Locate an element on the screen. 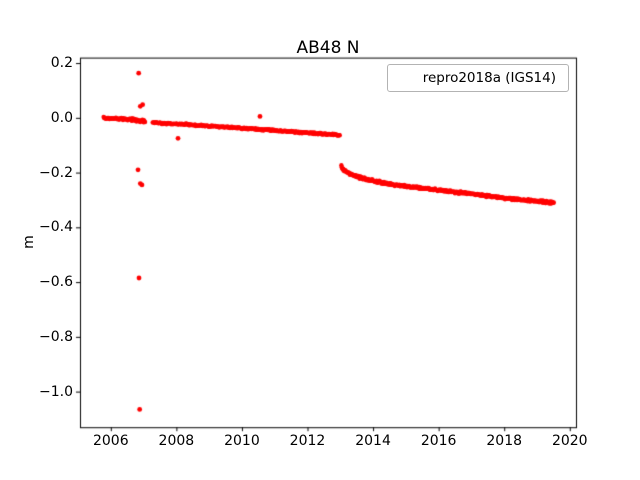  x-tick-label: 2018 is located at coordinates (504, 441).